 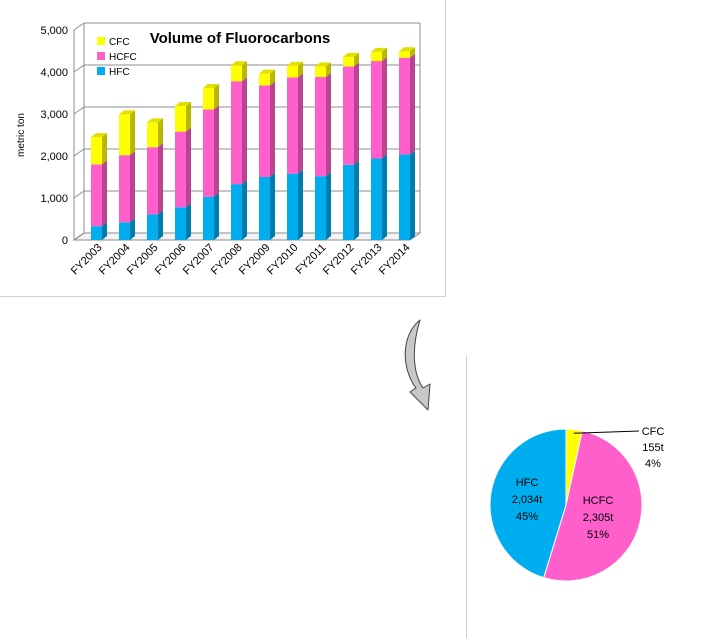 I want to click on x-tick-label: FY2014, so click(x=395, y=260).